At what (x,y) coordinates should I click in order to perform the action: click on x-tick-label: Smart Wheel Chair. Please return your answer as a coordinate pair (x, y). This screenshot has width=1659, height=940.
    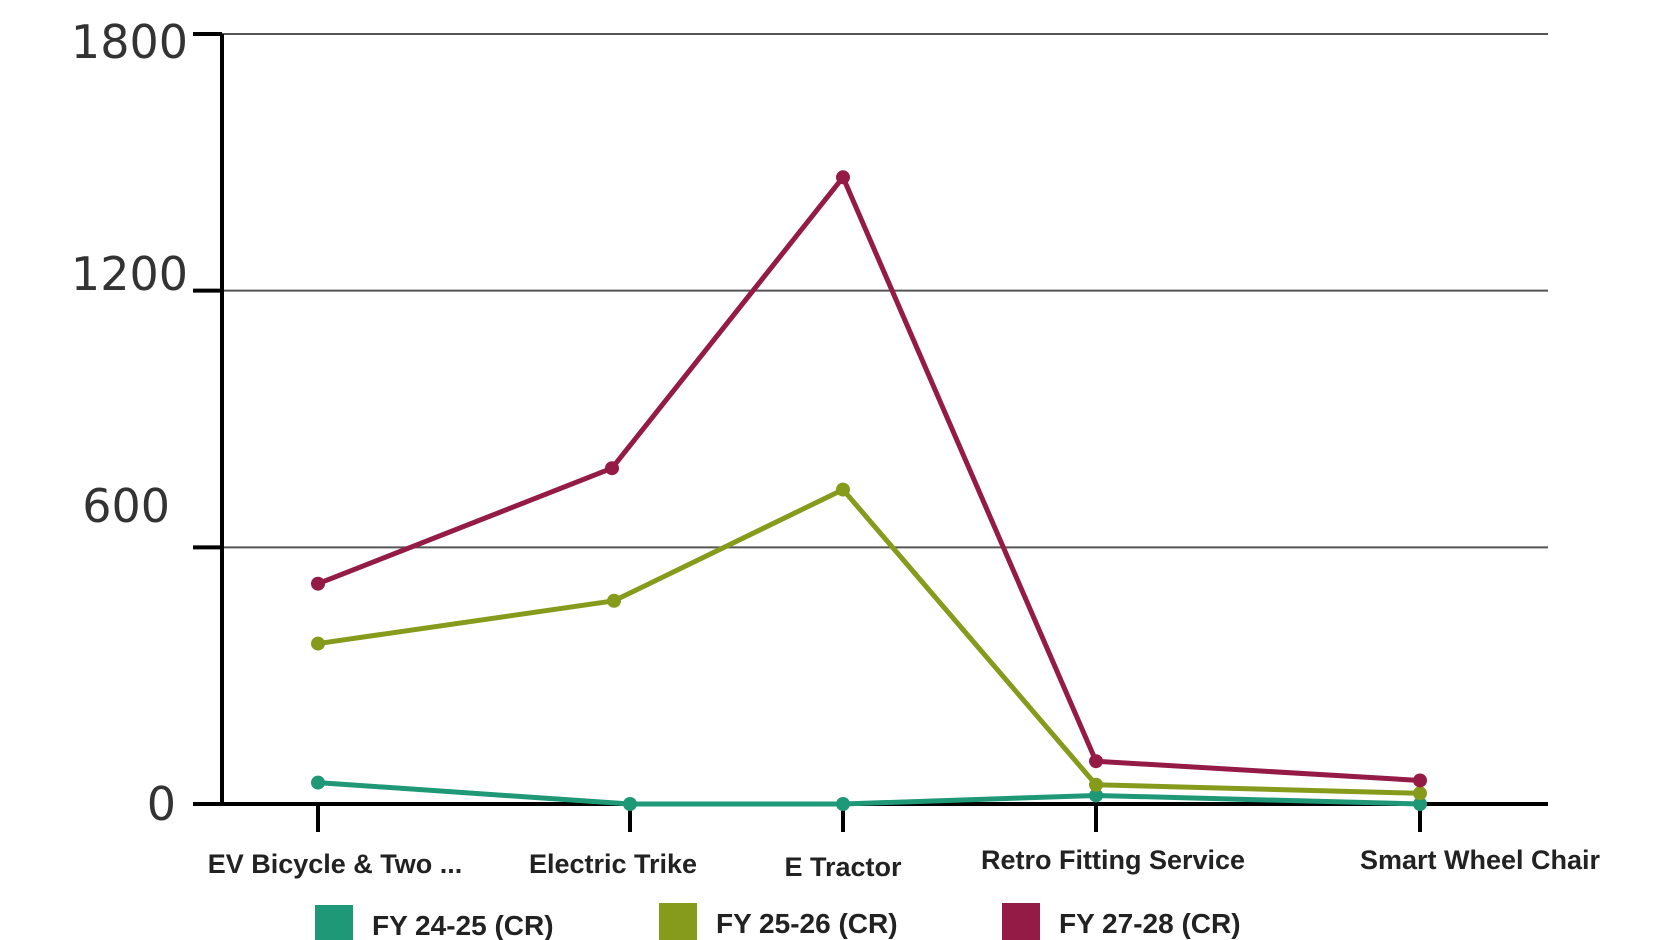
    Looking at the image, I should click on (1480, 860).